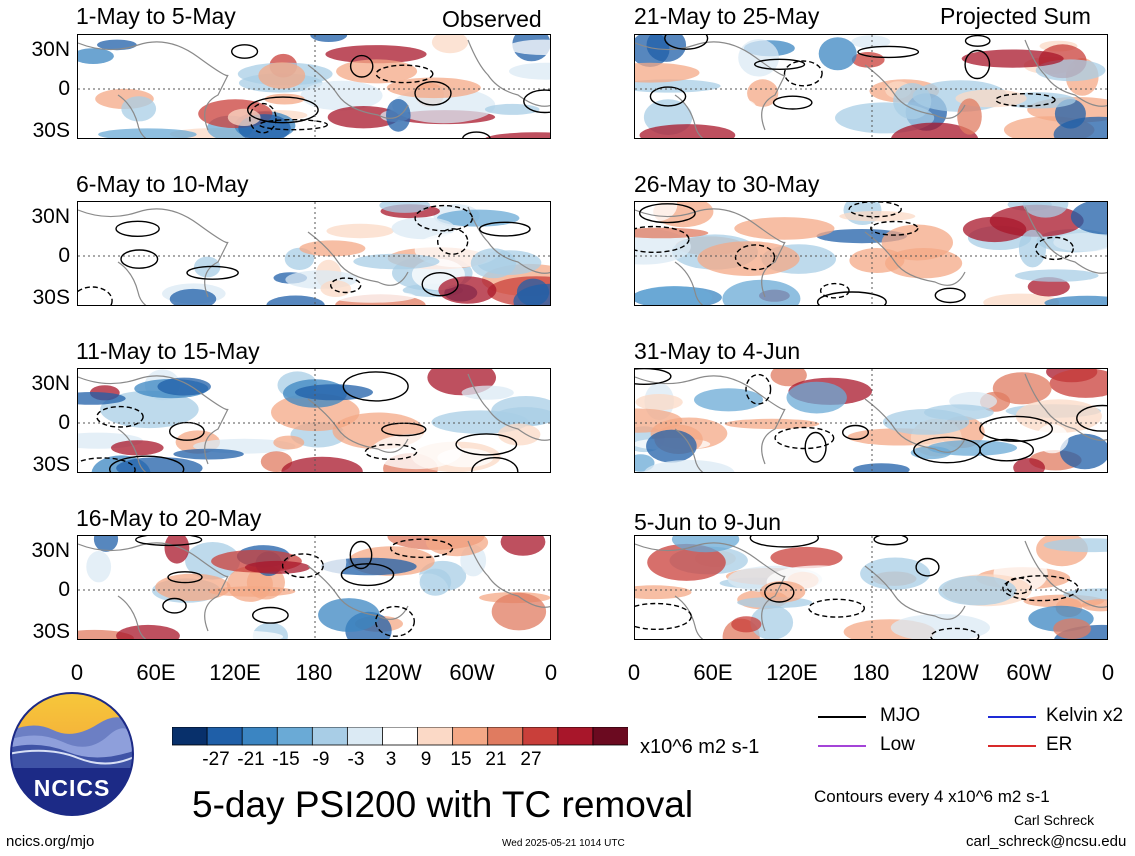 Image resolution: width=1135 pixels, height=856 pixels. Describe the element at coordinates (1059, 744) in the screenshot. I see `legend-label-er: ER` at that location.